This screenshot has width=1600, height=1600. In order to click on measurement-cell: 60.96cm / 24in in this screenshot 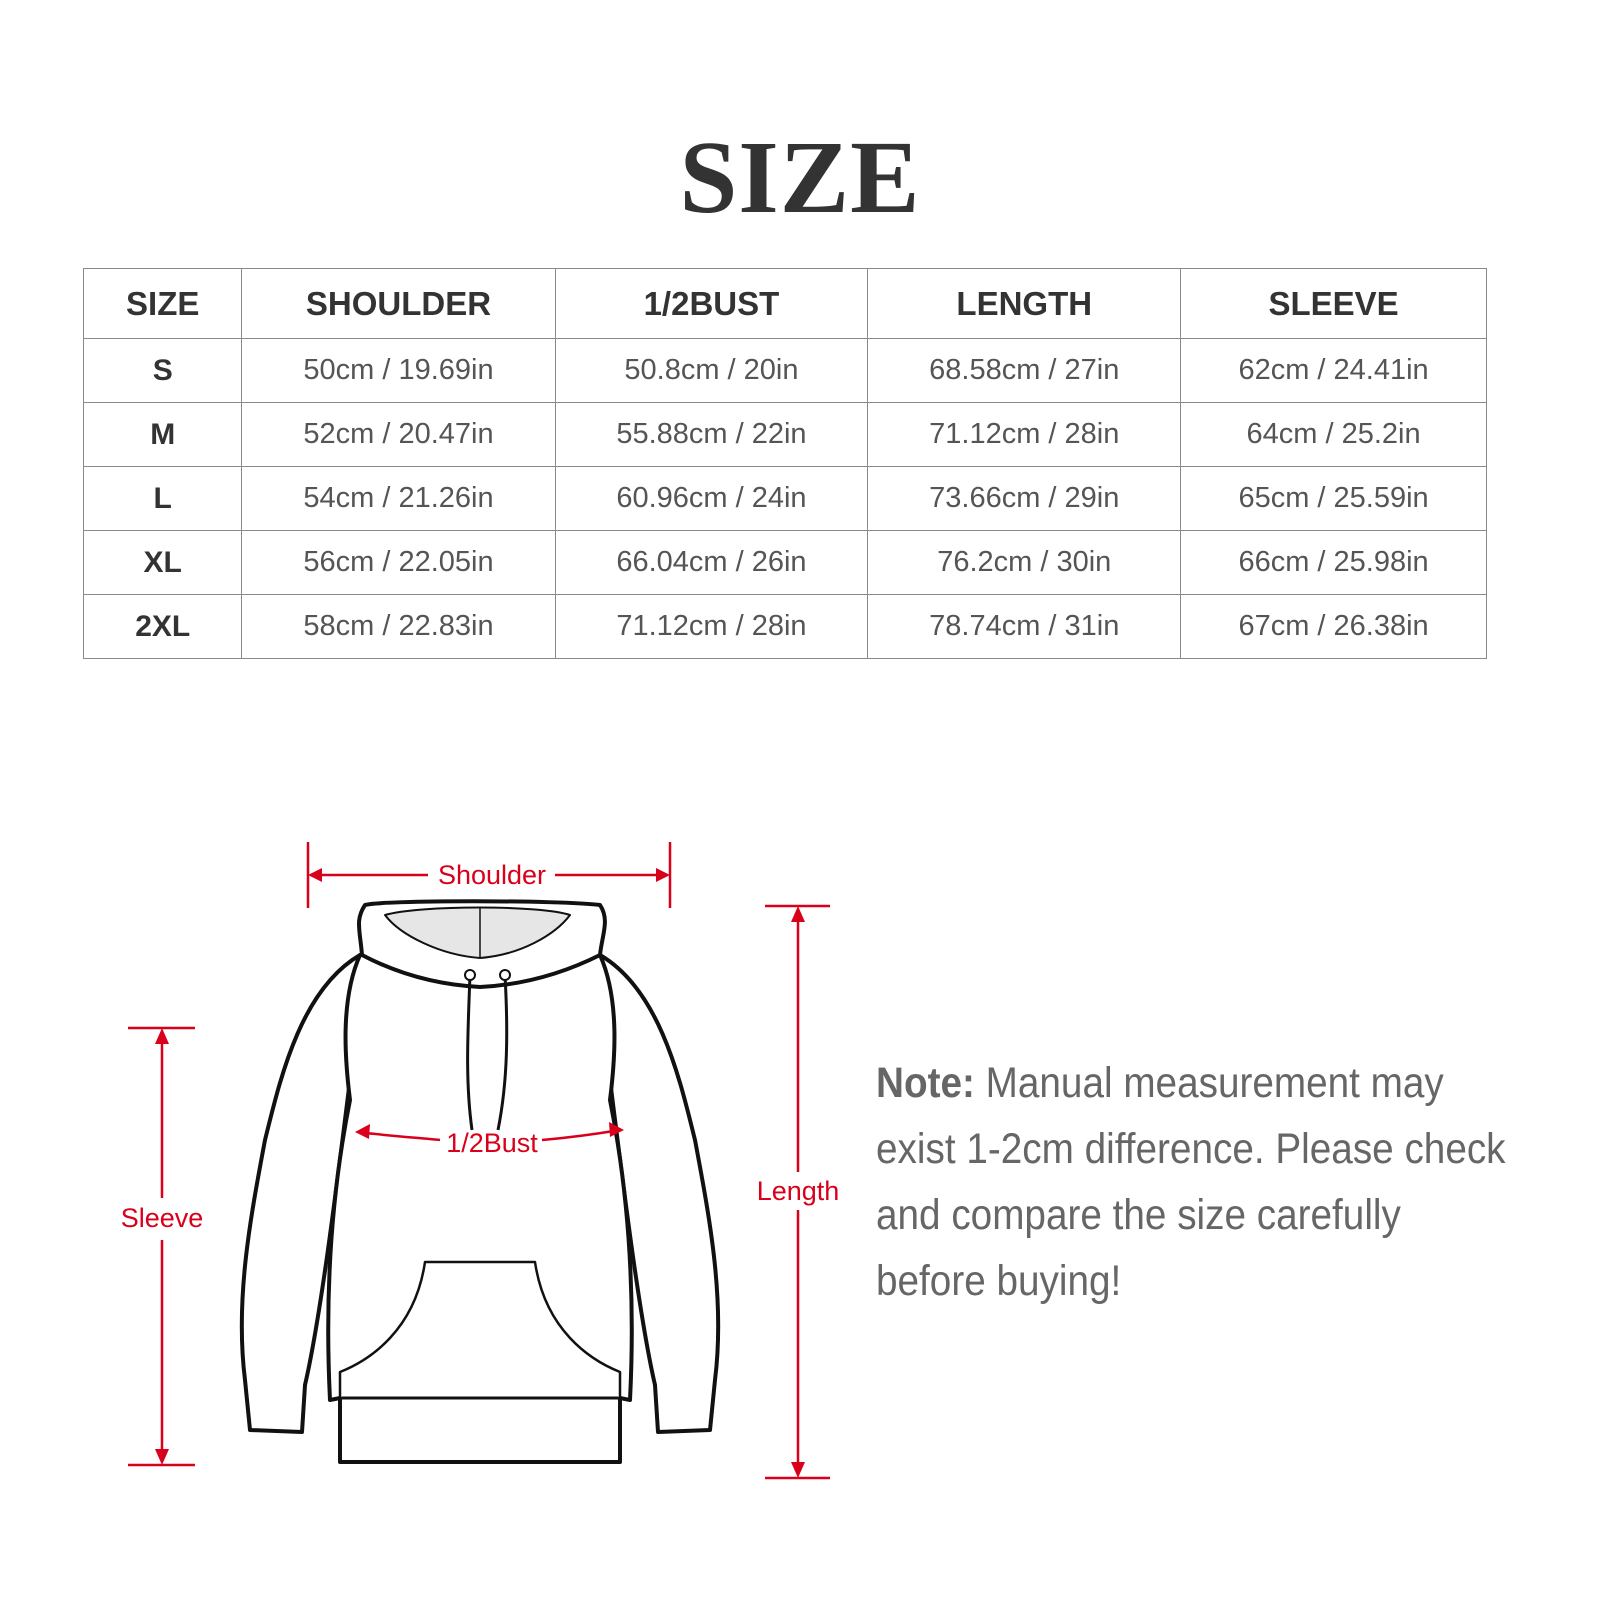, I will do `click(711, 498)`.